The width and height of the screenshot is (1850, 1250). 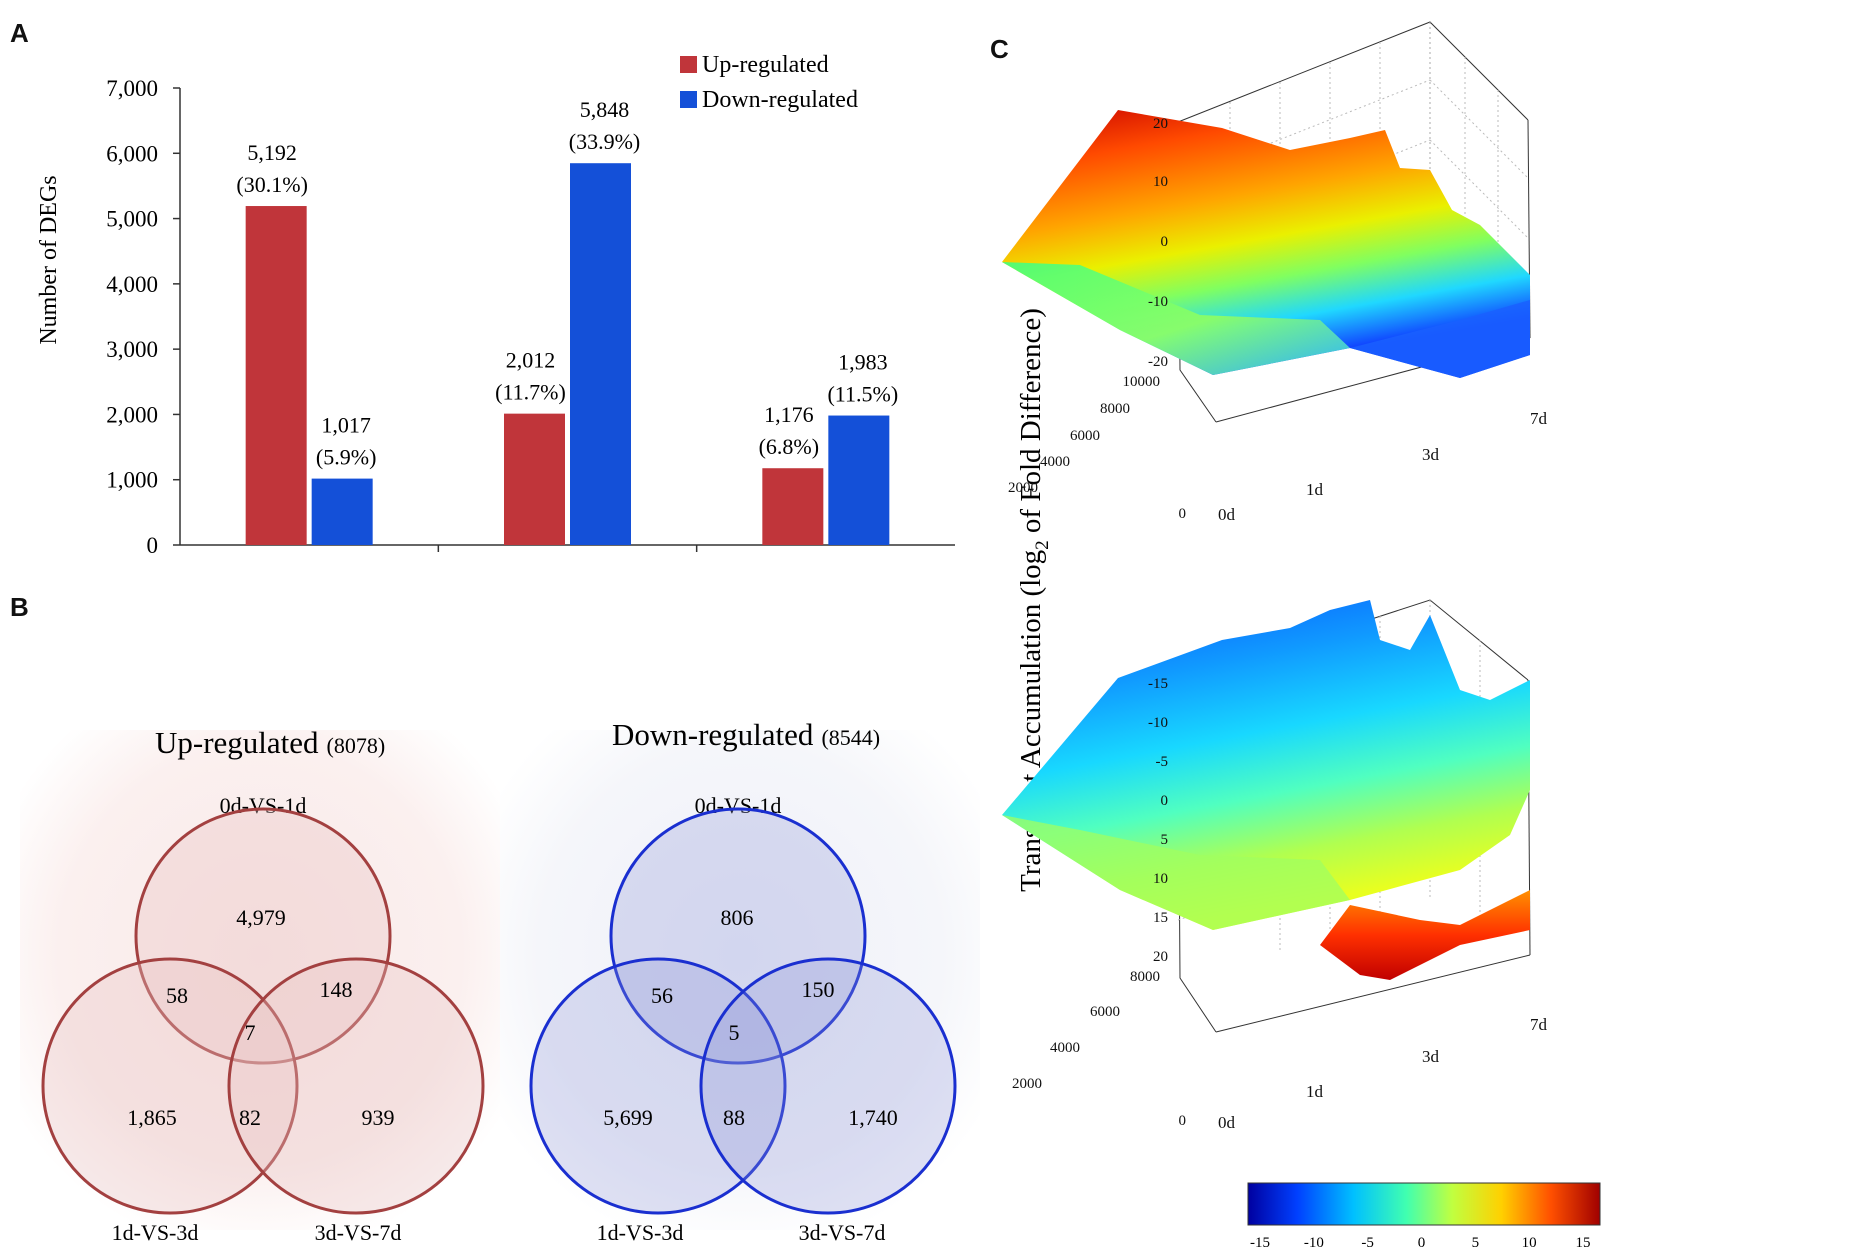 I want to click on surface-bottom-ztick-4: 5, so click(x=1165, y=840).